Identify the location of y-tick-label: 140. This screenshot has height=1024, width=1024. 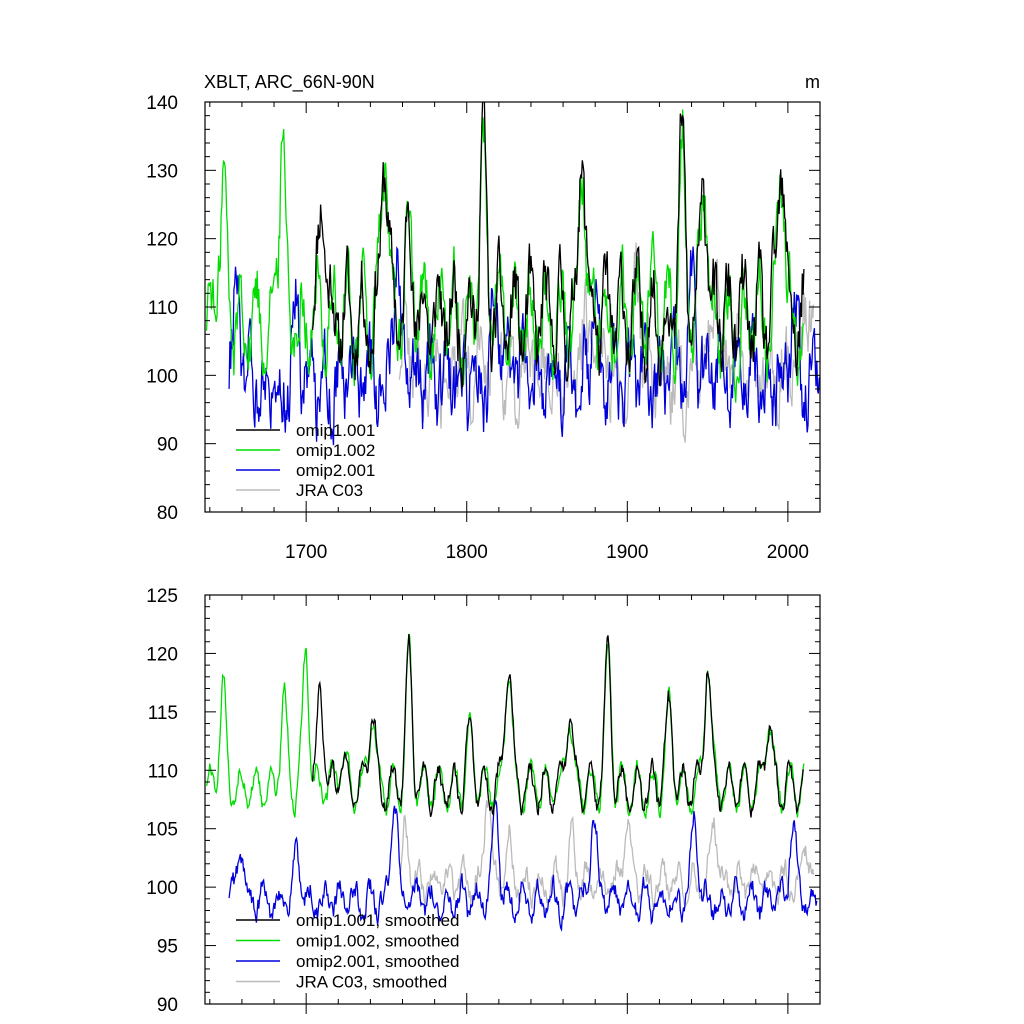
(162, 103).